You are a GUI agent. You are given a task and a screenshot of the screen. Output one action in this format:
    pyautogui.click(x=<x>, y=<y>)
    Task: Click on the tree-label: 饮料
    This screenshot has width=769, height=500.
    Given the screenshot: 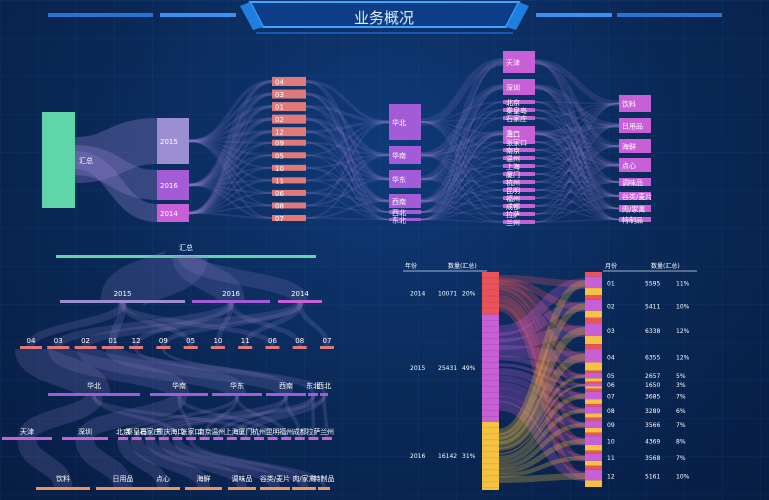 What is the action you would take?
    pyautogui.click(x=63, y=478)
    